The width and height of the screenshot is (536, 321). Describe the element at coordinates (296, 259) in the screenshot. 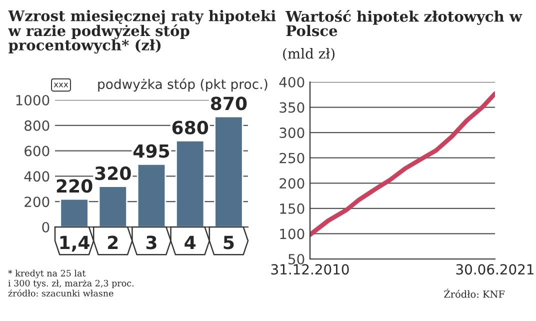

I see `y-tick-label: 50` at that location.